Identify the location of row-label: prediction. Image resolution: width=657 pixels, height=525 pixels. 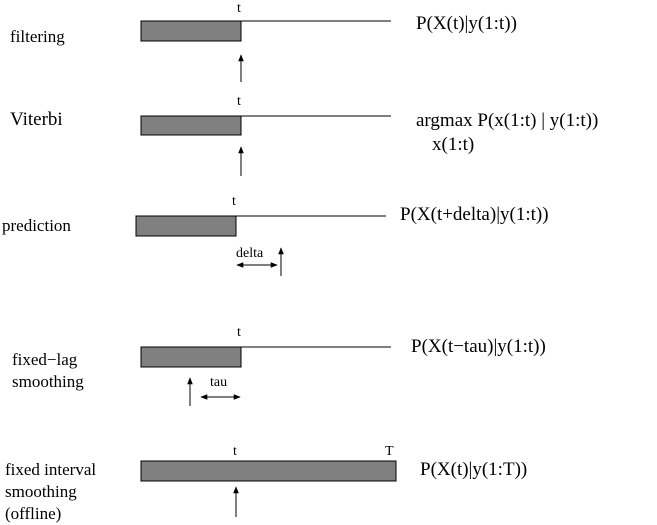
(36, 225).